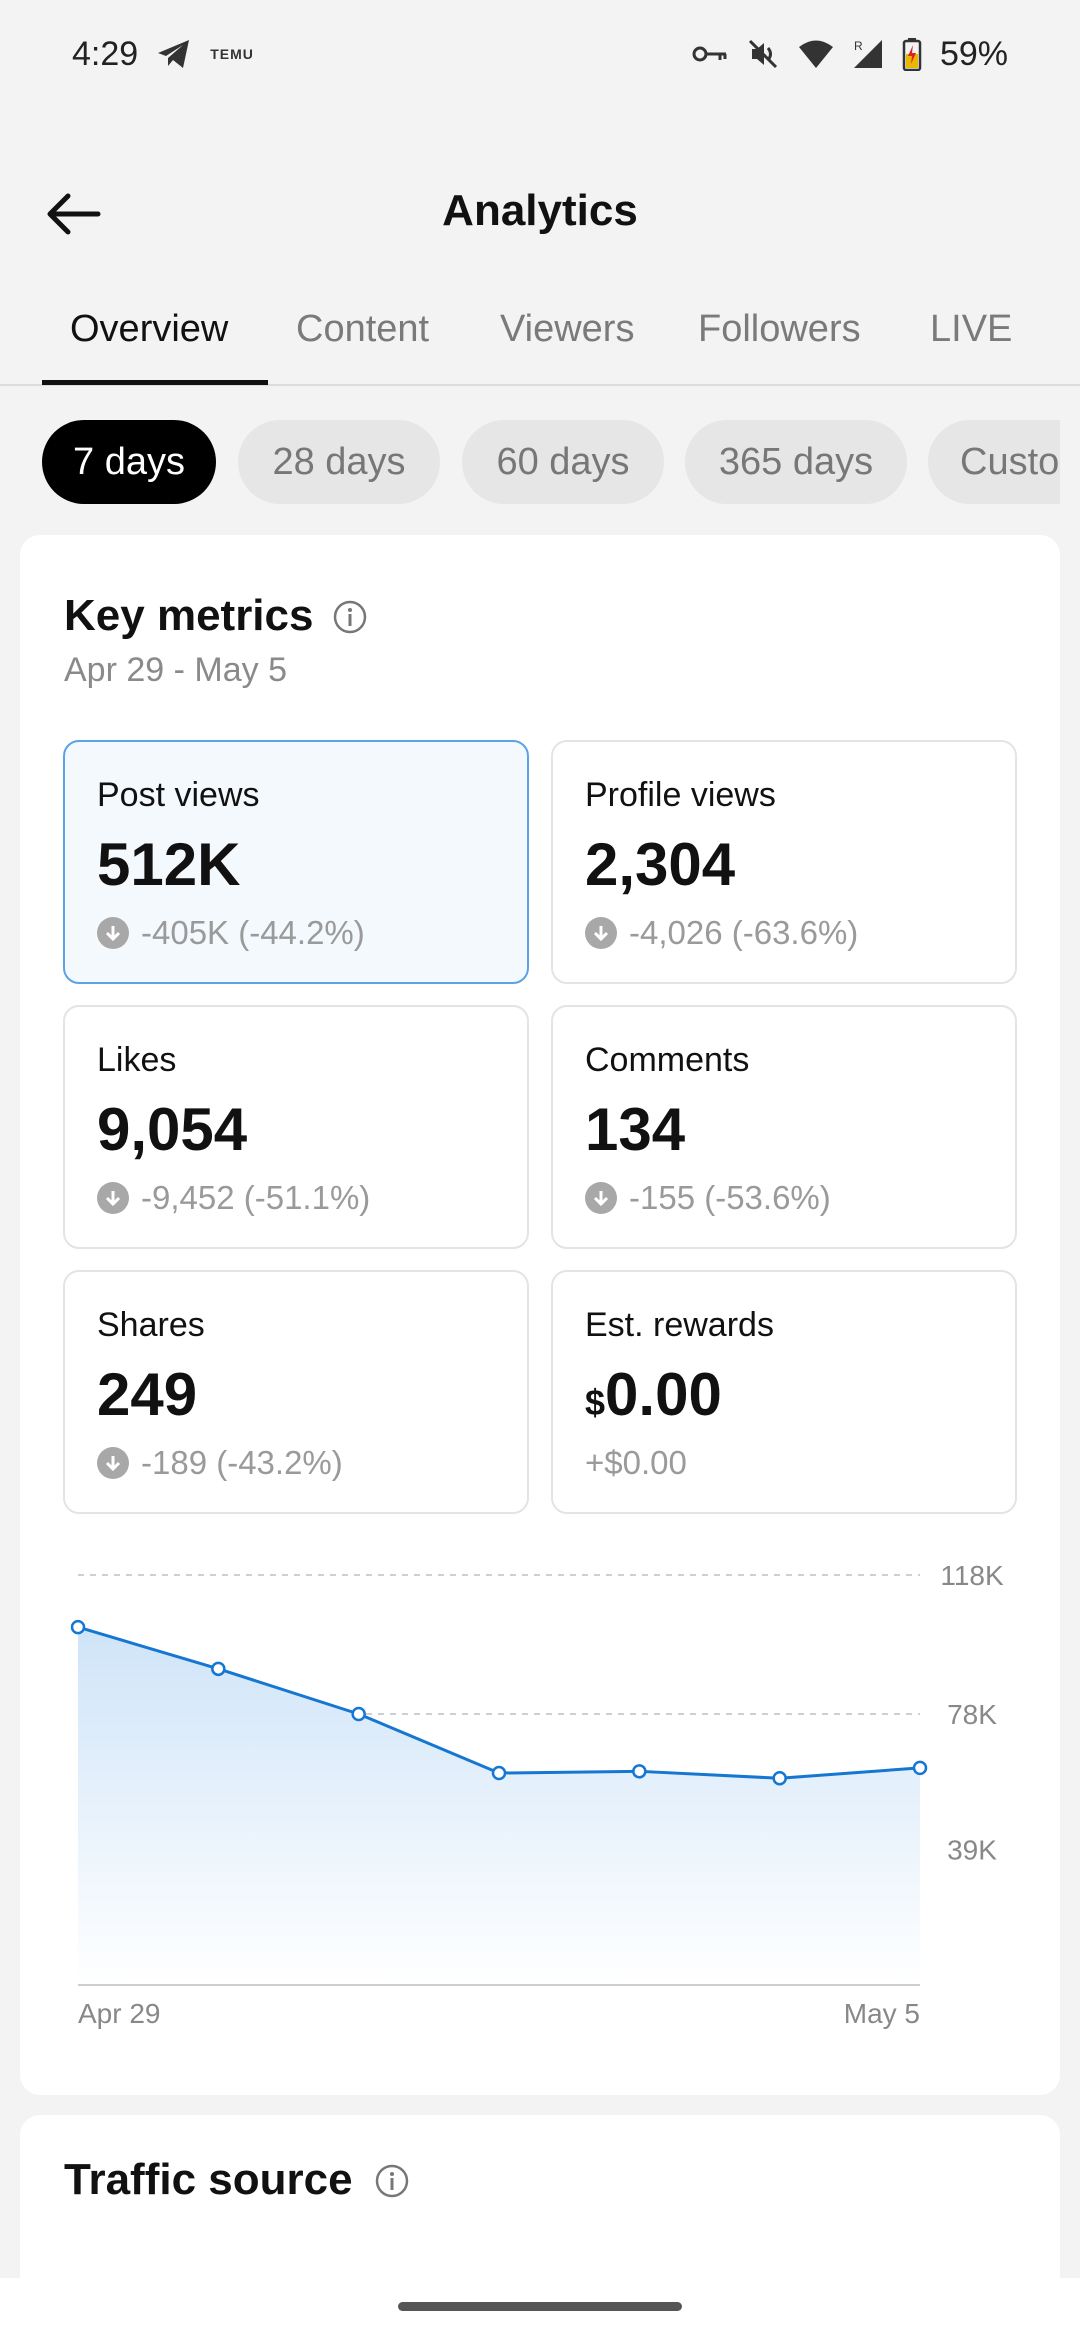 The image size is (1080, 2340). Describe the element at coordinates (972, 1849) in the screenshot. I see `y-tick-label: 39K` at that location.